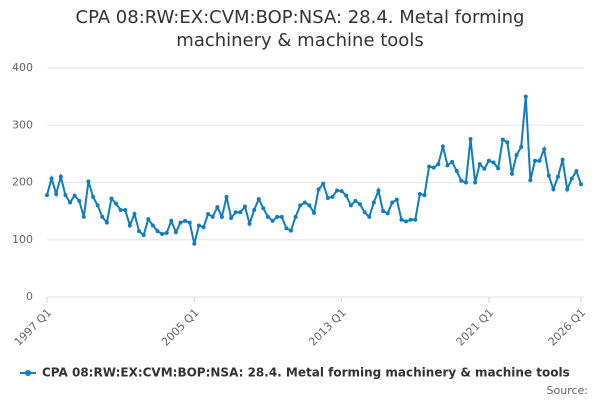 The image size is (600, 400). I want to click on y-tick-label: 200, so click(22, 182).